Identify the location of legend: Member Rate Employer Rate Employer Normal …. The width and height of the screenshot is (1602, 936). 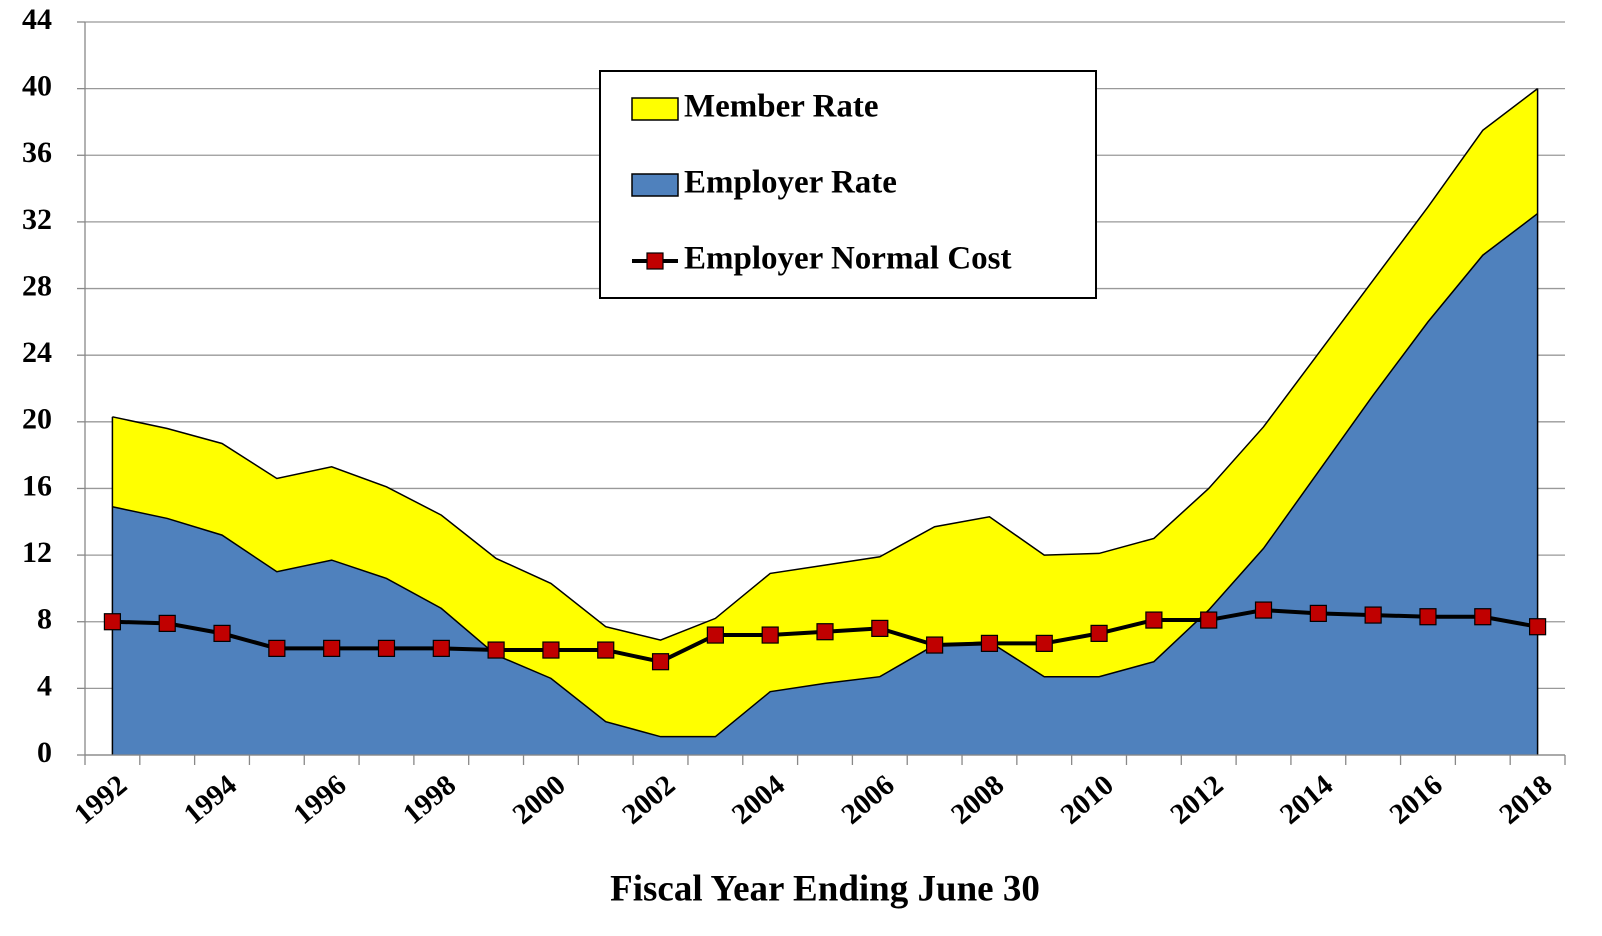
(848, 184).